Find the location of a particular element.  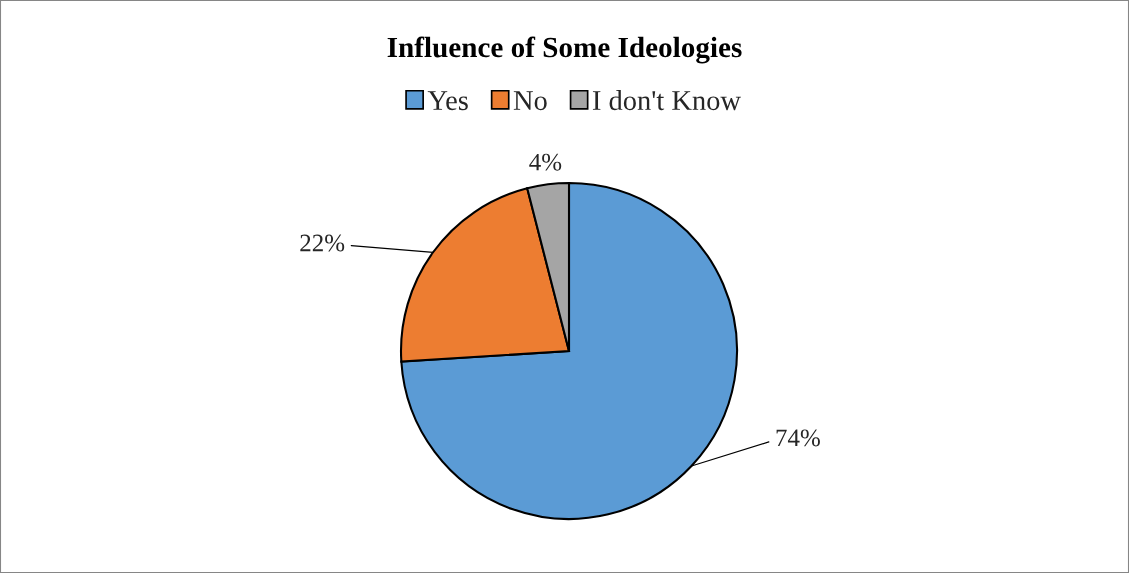

data-label: 4% is located at coordinates (545, 162).